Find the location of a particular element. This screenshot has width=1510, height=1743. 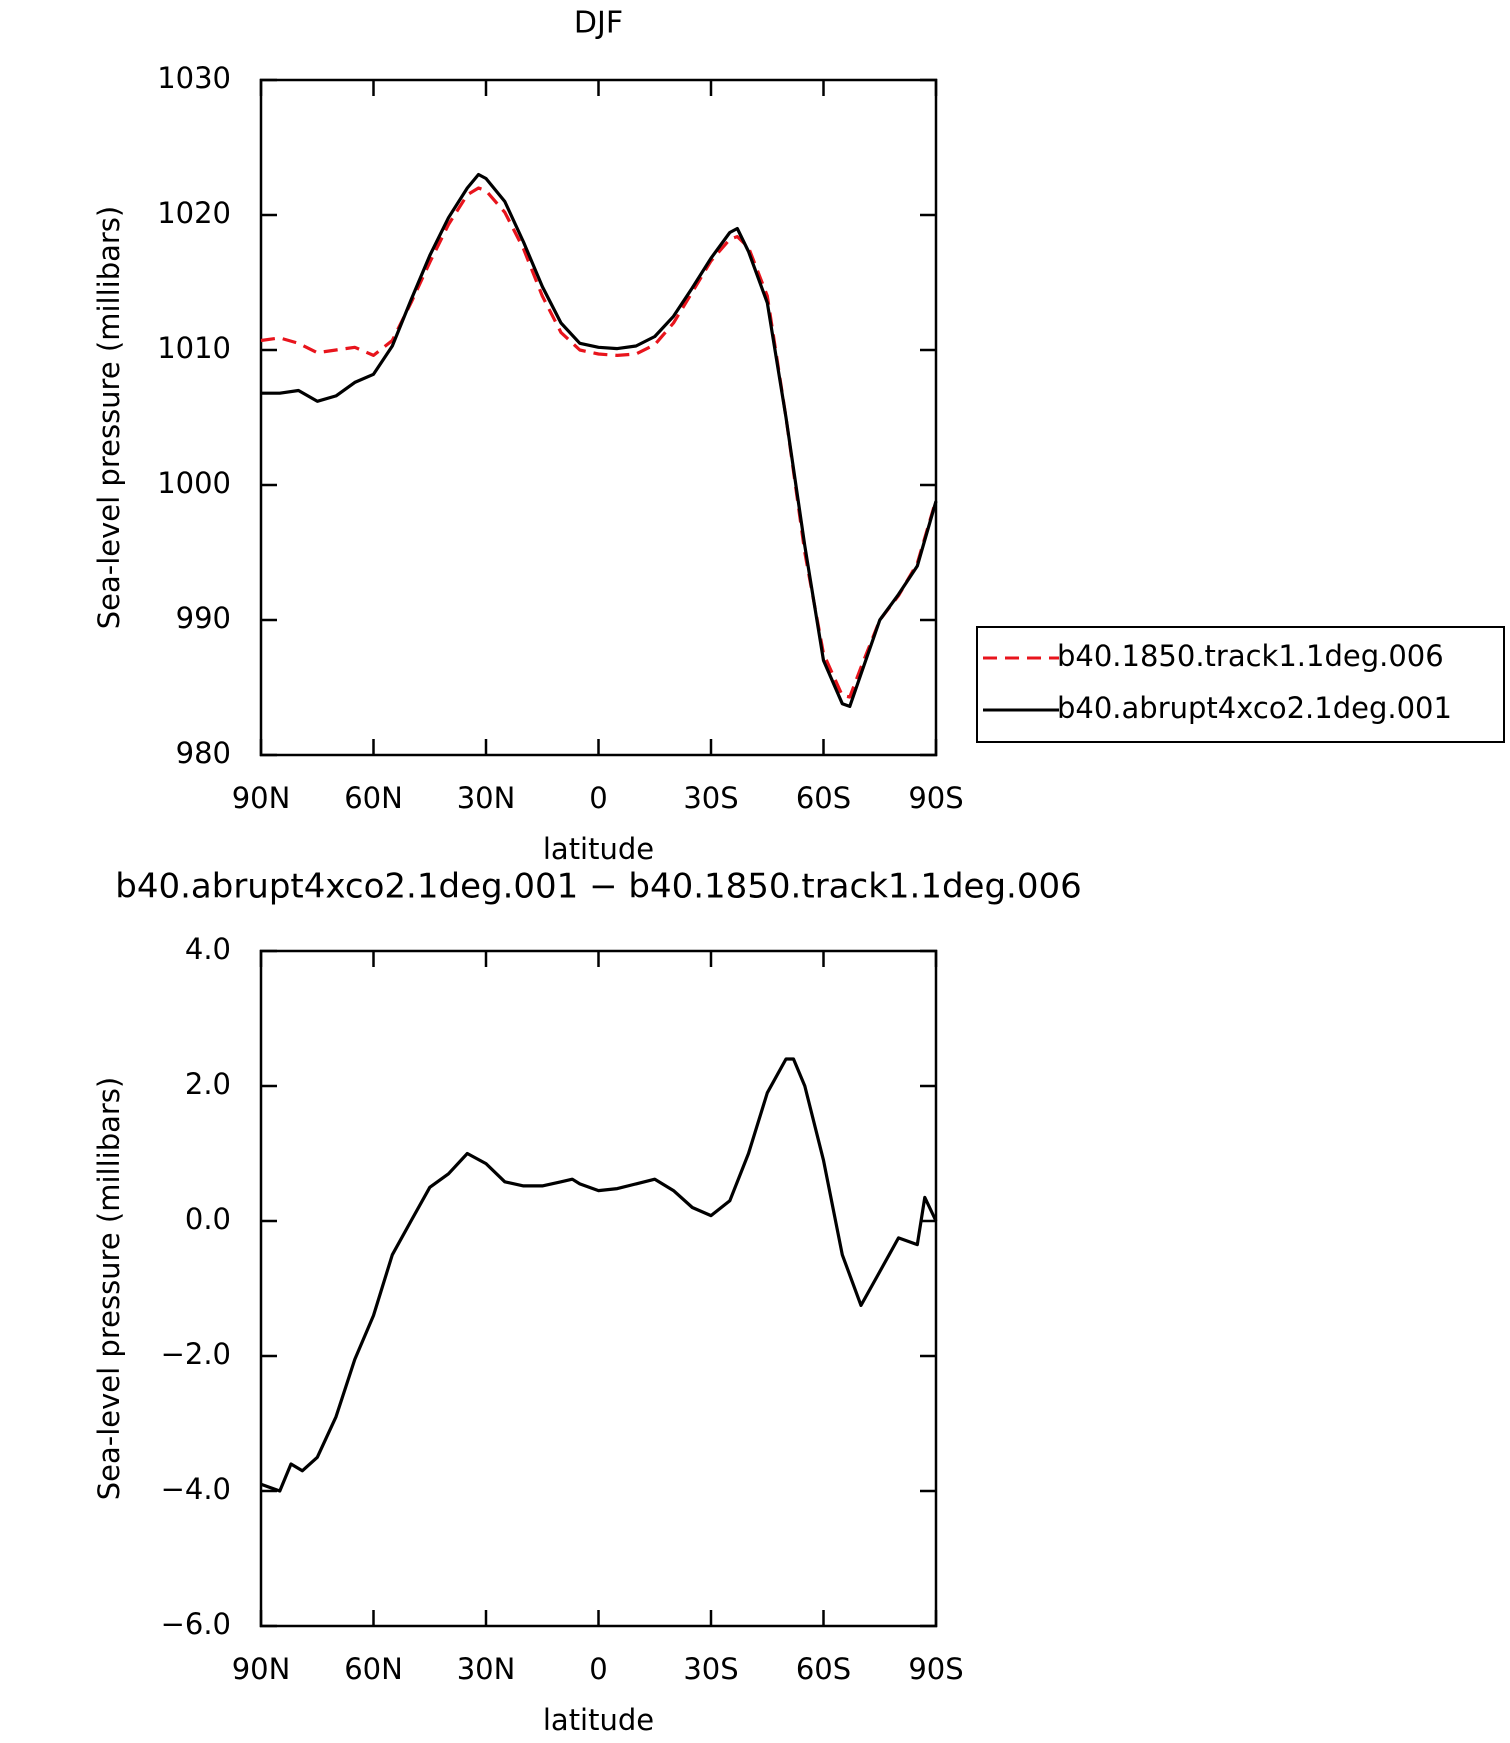

y-tick-label: 980 is located at coordinates (203, 753).